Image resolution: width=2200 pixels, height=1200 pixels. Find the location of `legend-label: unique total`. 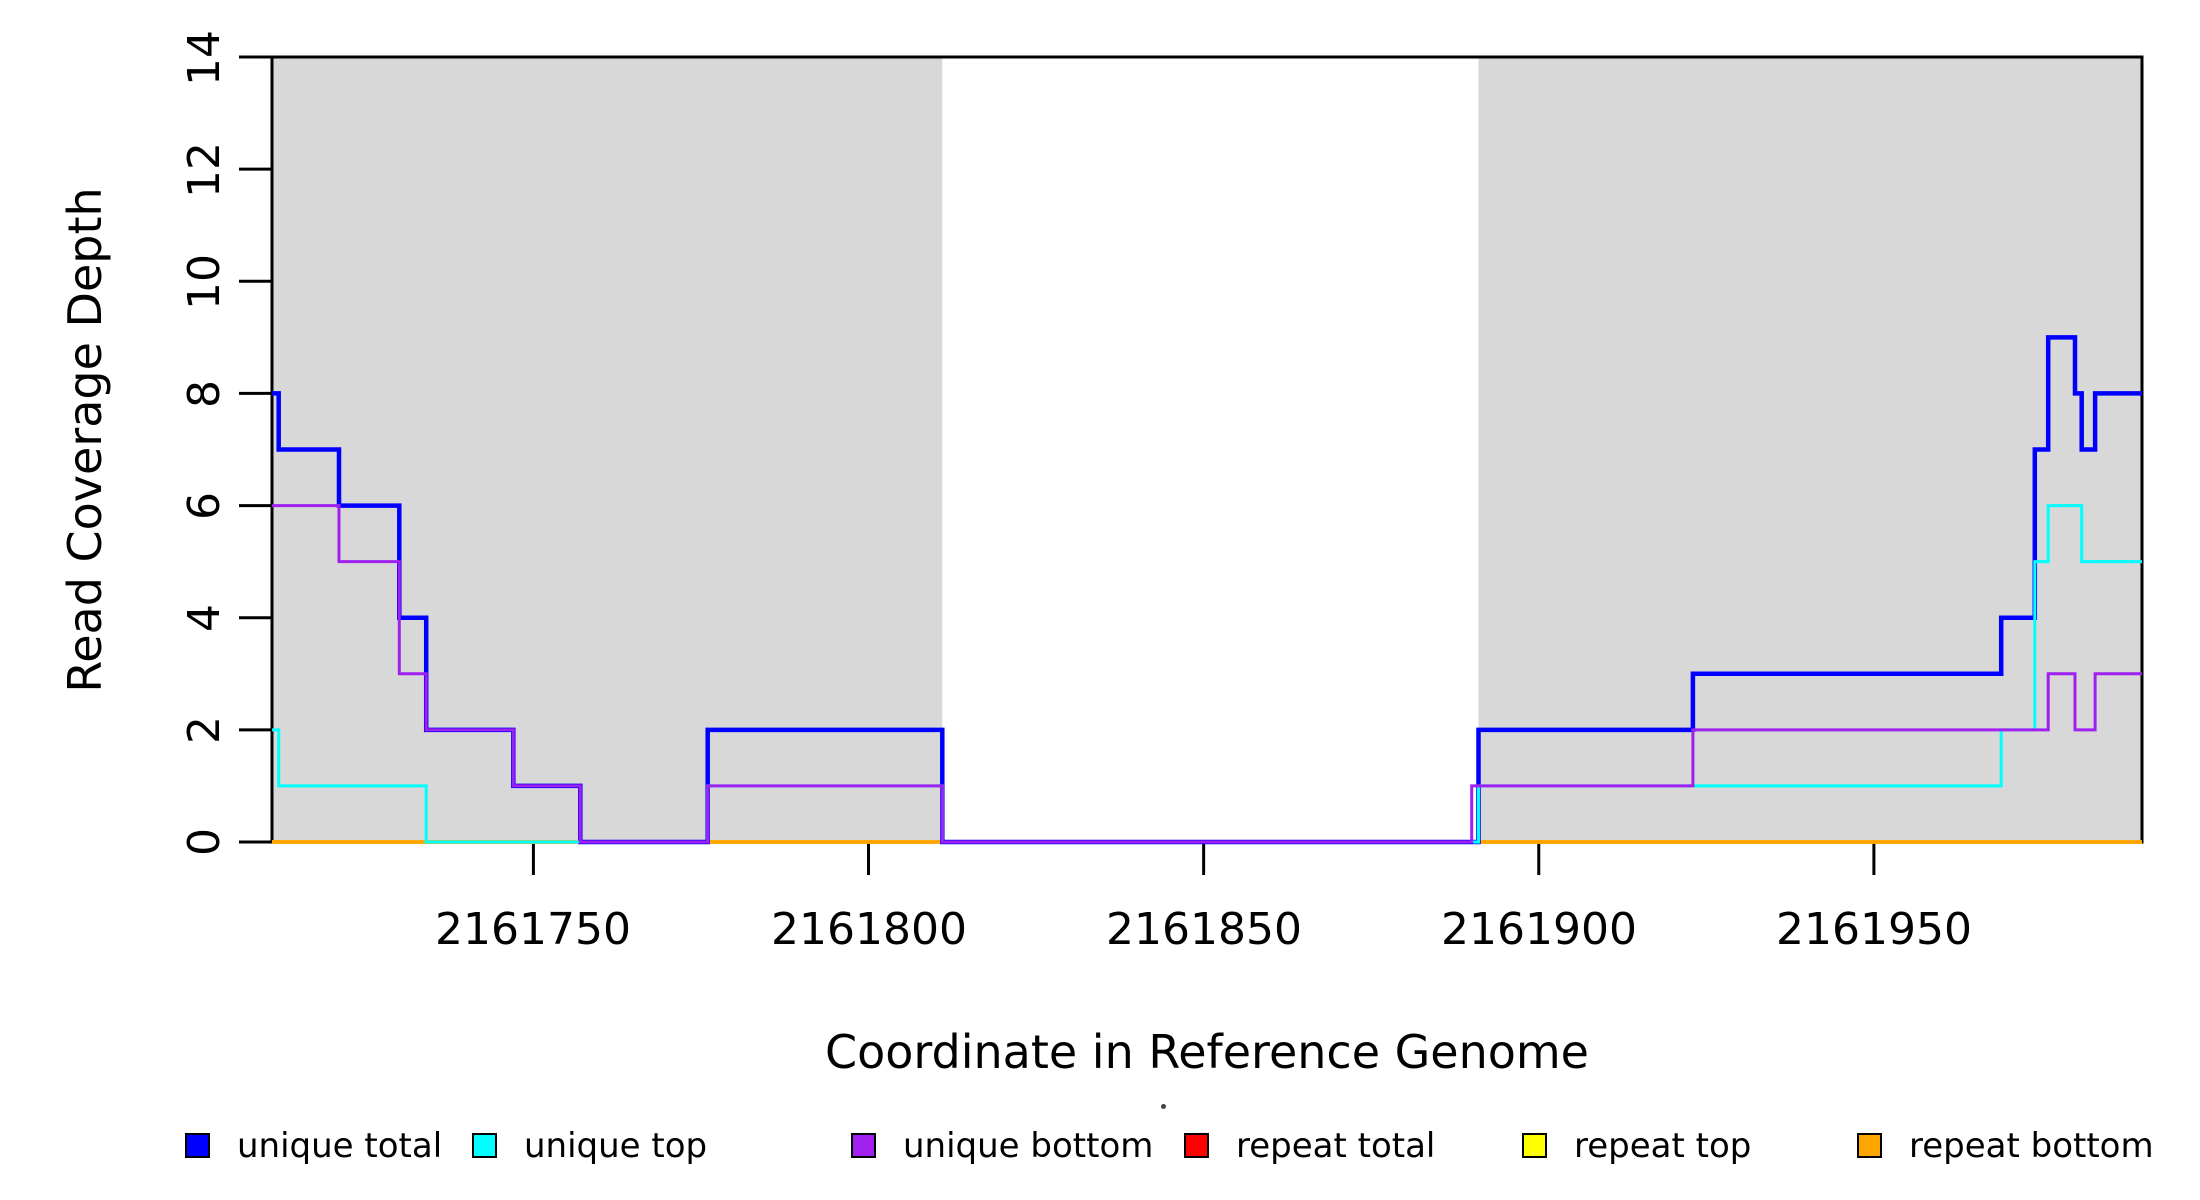

legend-label: unique total is located at coordinates (340, 1146).